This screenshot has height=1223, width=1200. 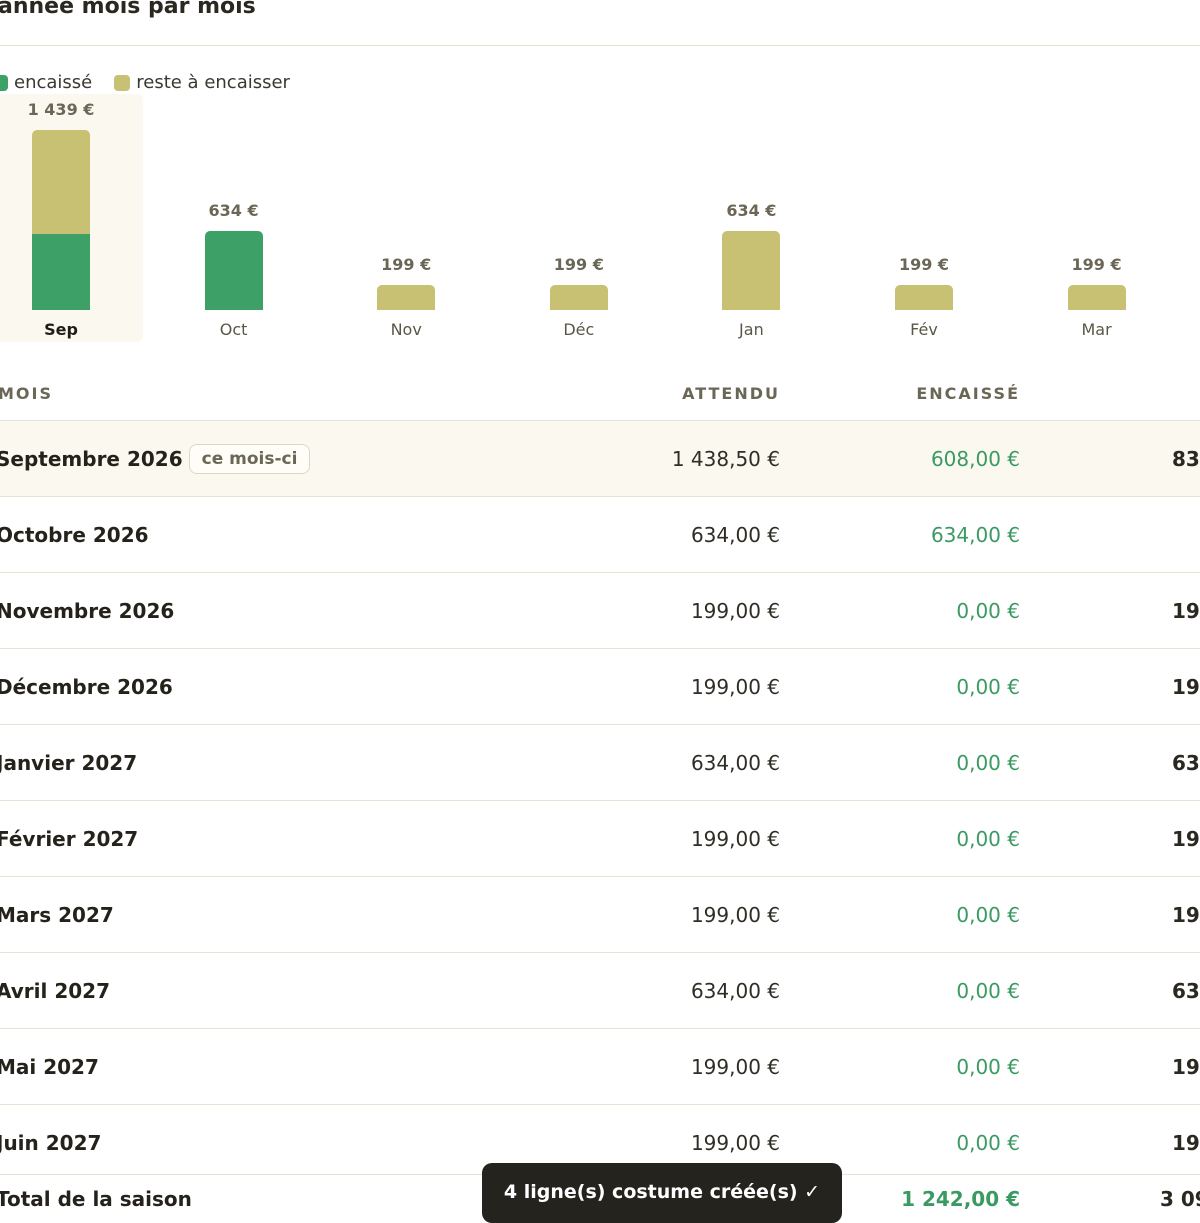 I want to click on total-encaisse: 1 242,00 €, so click(x=960, y=1199).